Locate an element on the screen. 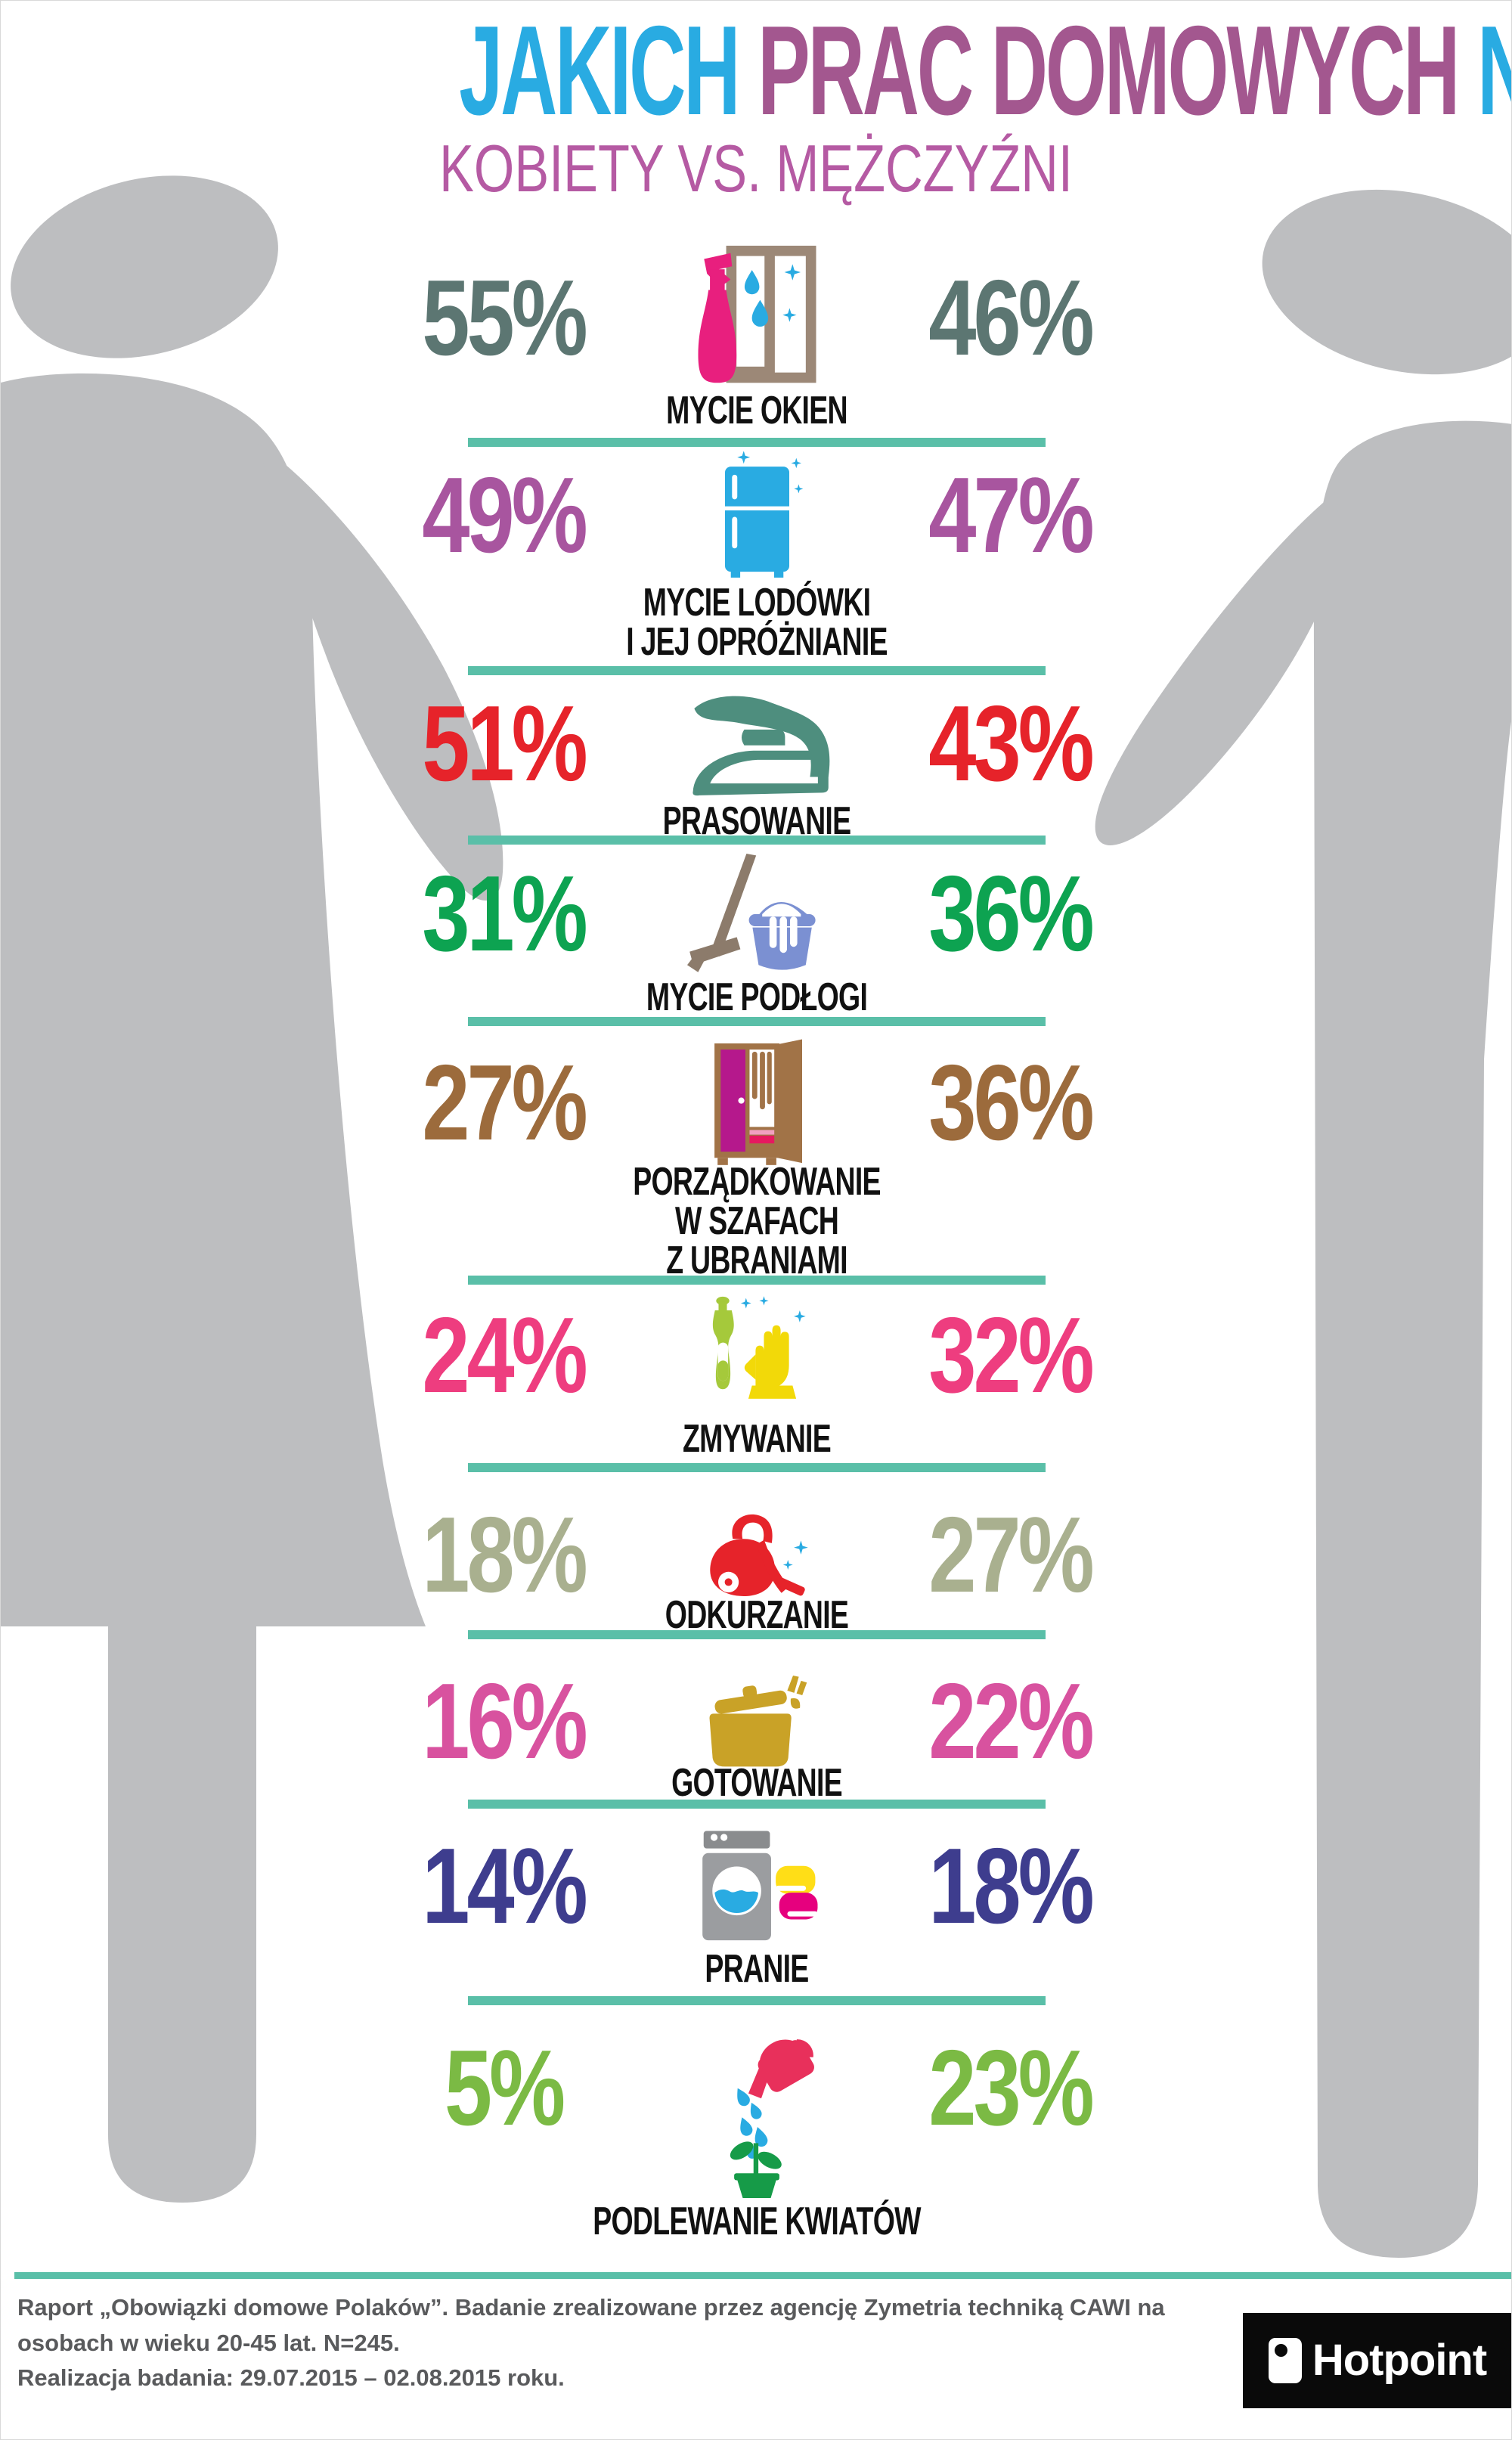  hotpoint-logo: Hotpoint is located at coordinates (1377, 2360).